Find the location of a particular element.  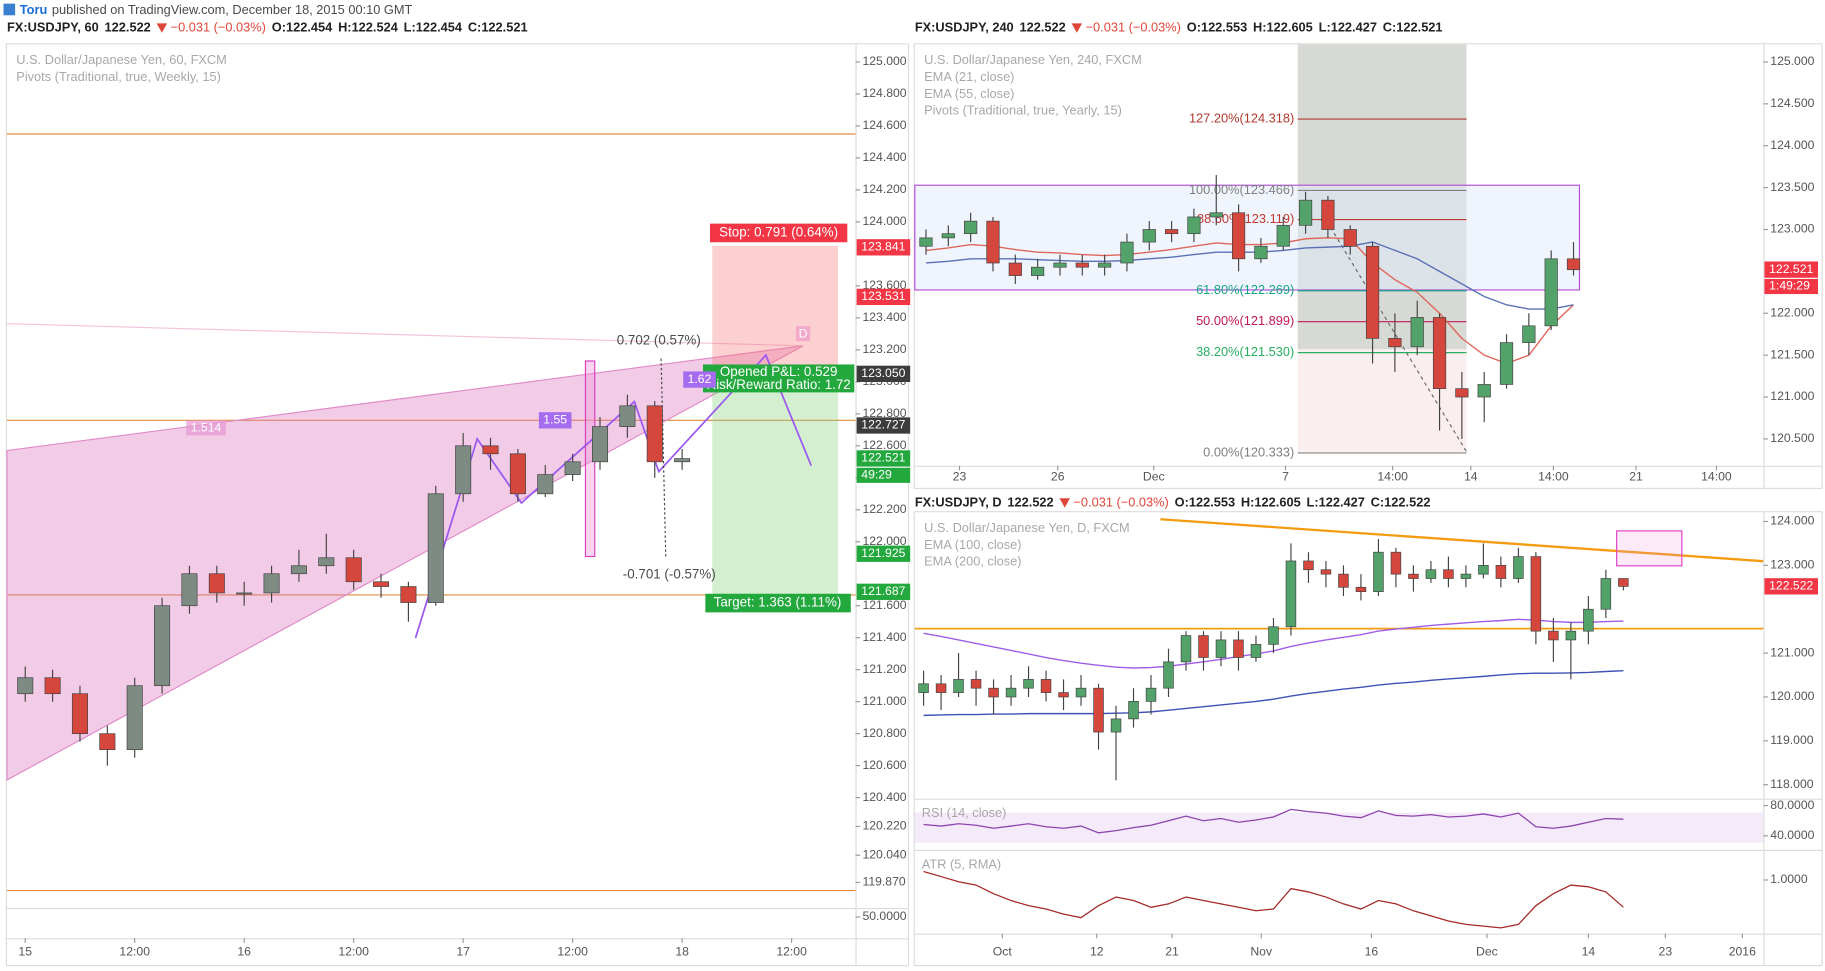

stop-zone is located at coordinates (775, 309).